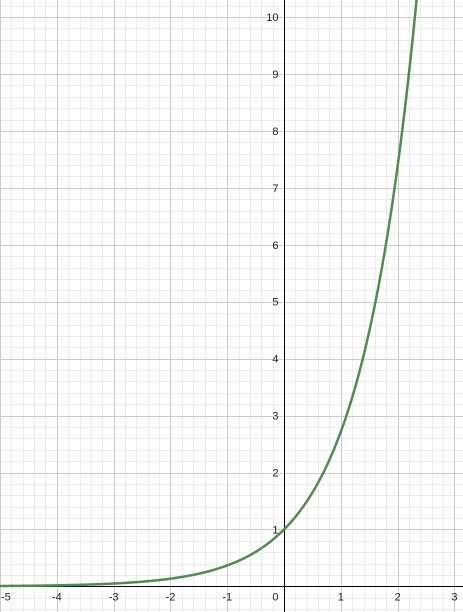 The height and width of the screenshot is (612, 463). Describe the element at coordinates (275, 189) in the screenshot. I see `y-tick-label: 7` at that location.